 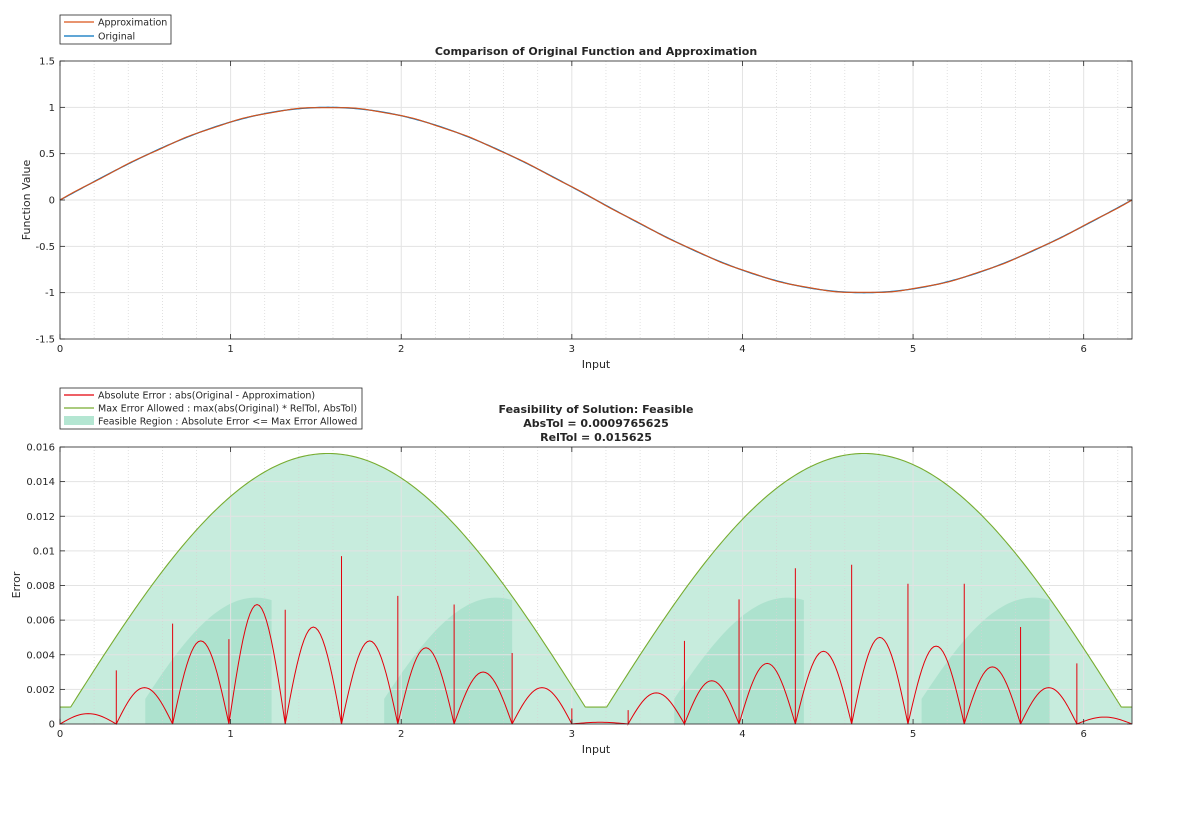 I want to click on bottom-subtitle-abstol: AbsTol = 0.0009765625, so click(x=596, y=423).